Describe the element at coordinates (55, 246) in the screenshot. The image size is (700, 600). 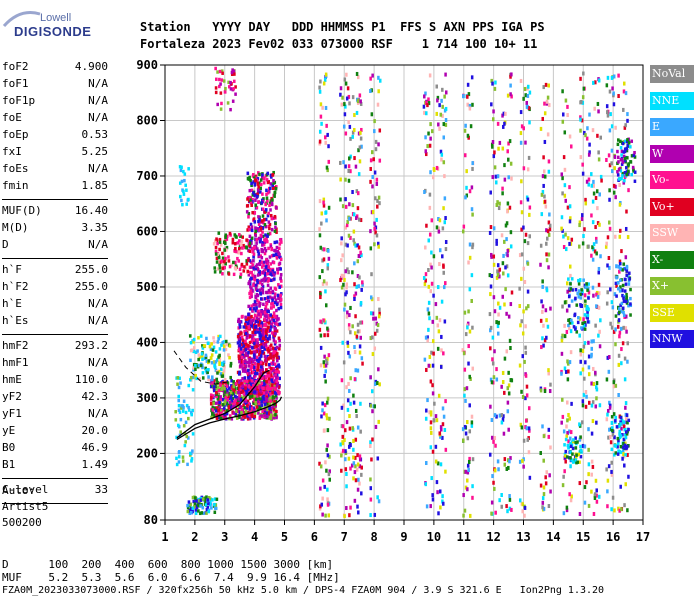
I see `param-row: D N/A` at that location.